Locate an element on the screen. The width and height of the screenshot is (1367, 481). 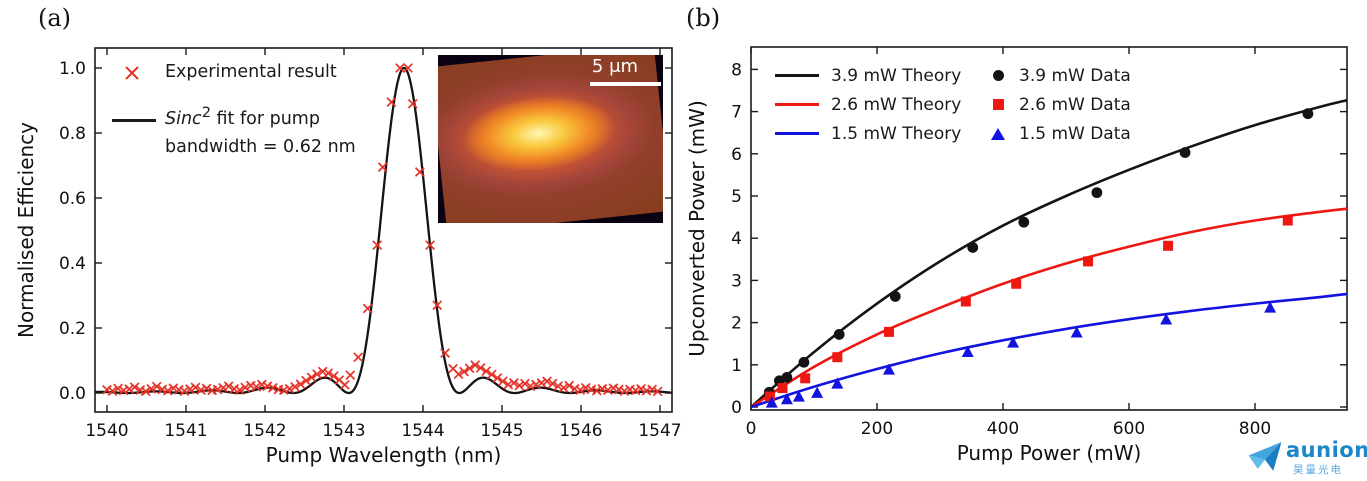
svg-text: 1 is located at coordinates (736, 366).